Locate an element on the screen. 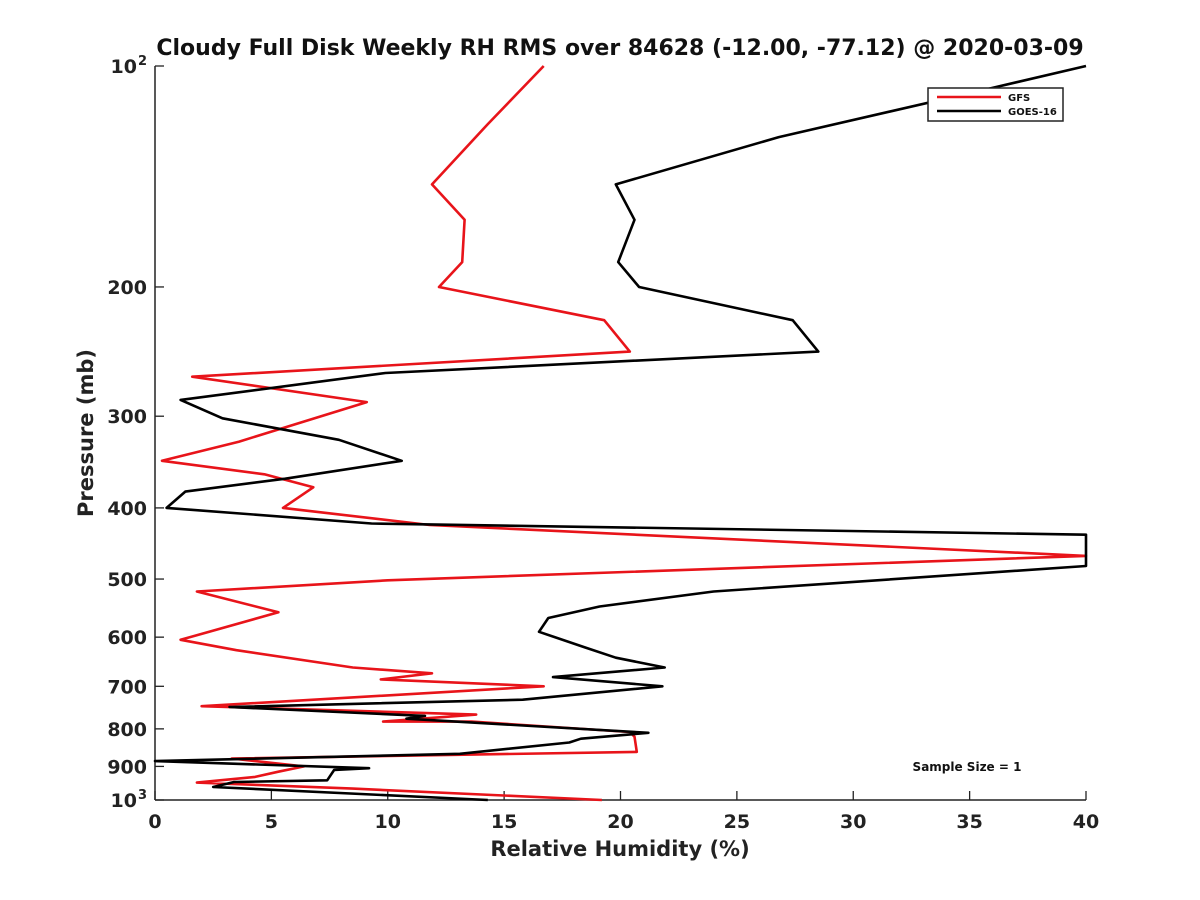 This screenshot has height=900, width=1200. y-axis-label: Pressure (mb) is located at coordinates (86, 433).